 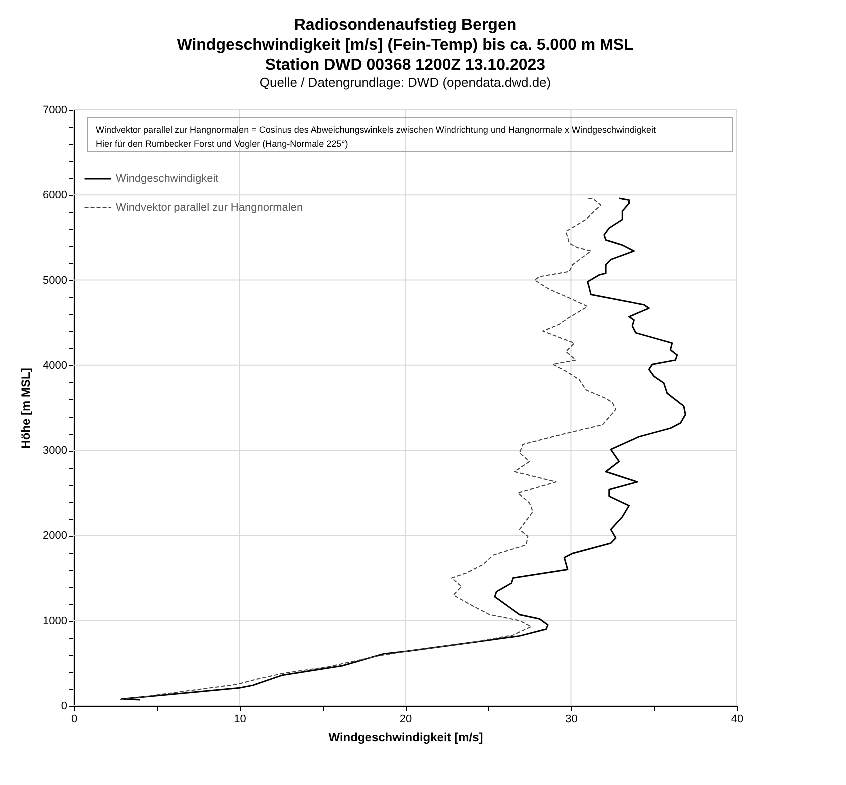 I want to click on y-tick-label: 0, so click(x=64, y=706).